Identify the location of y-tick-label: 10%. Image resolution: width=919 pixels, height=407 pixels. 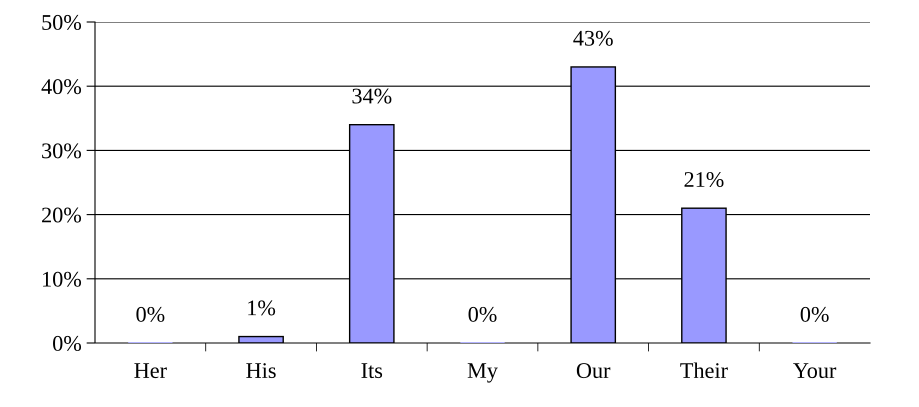
(62, 279).